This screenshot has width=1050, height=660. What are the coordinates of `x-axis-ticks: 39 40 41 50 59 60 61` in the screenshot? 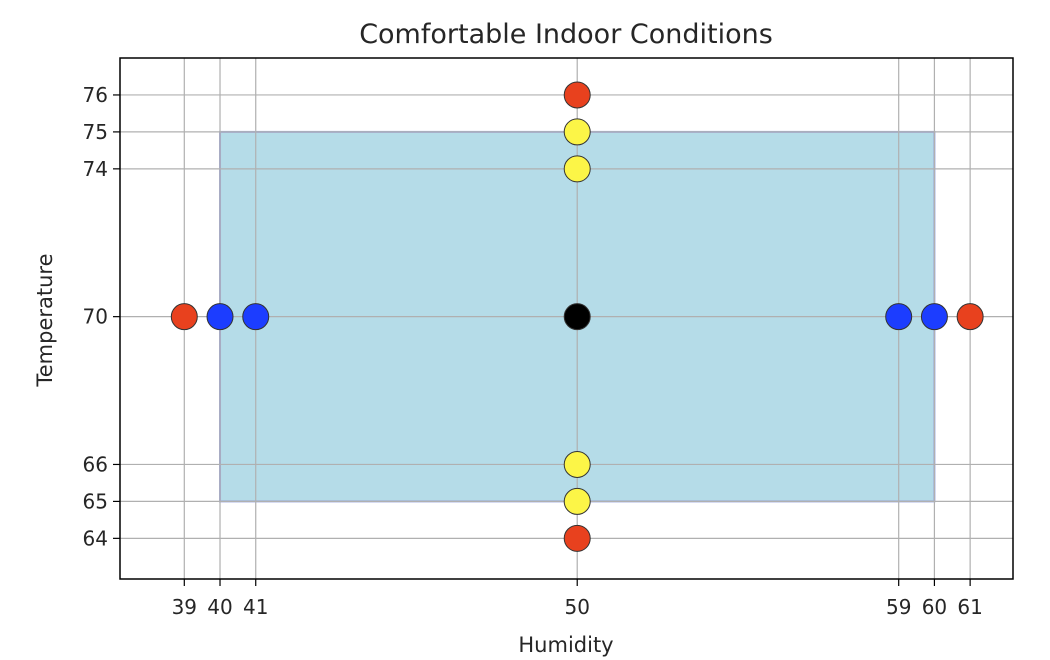 It's located at (577, 599).